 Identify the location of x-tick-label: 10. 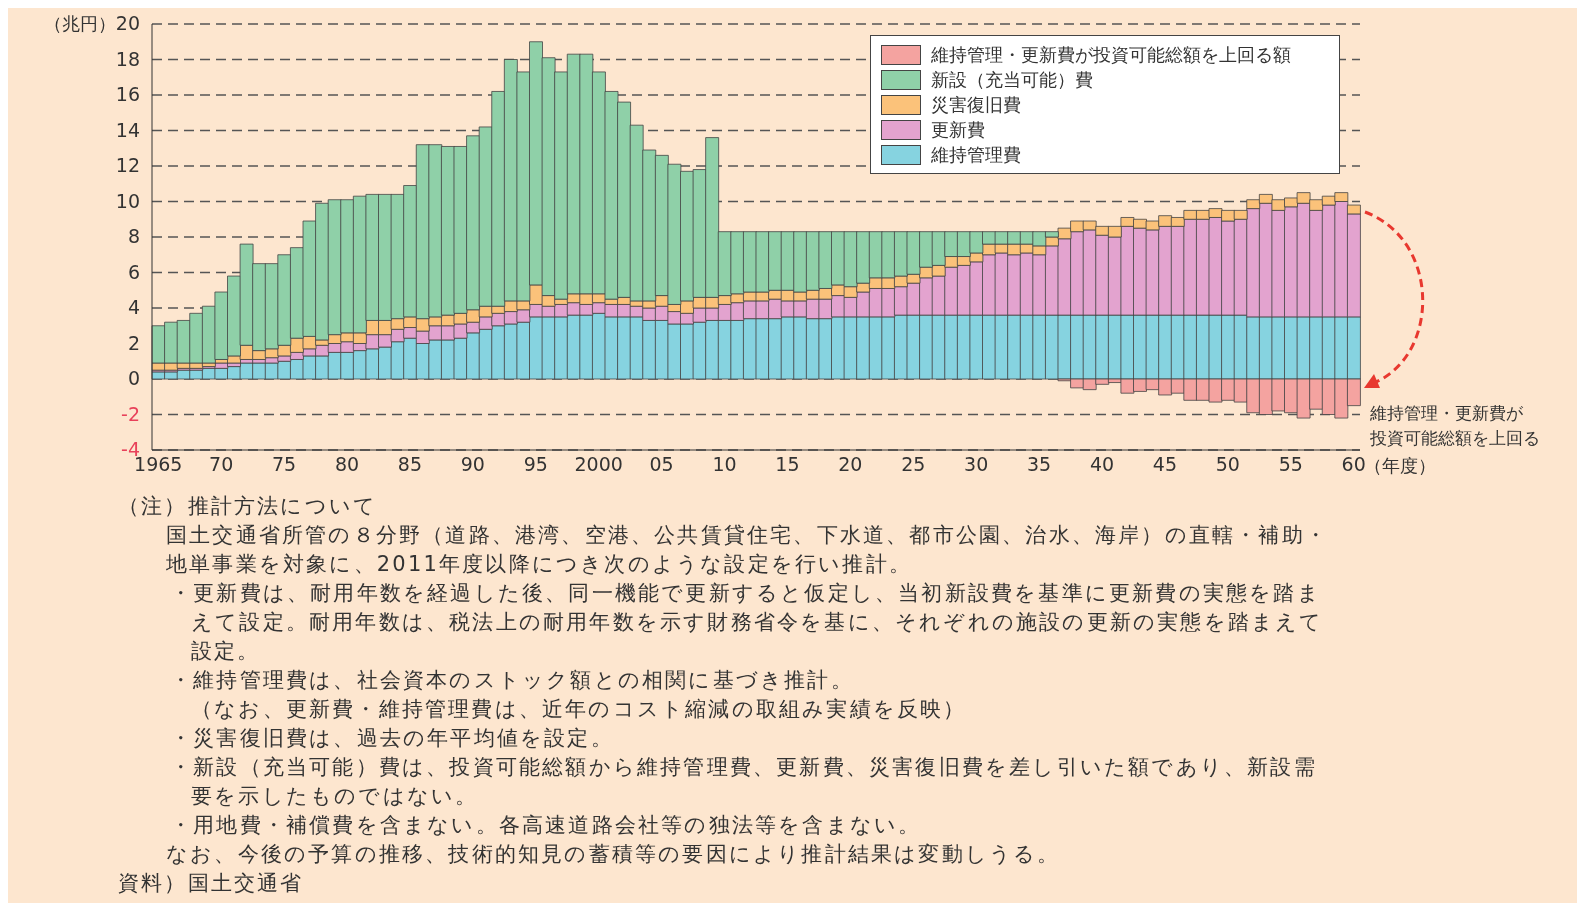
(724, 464).